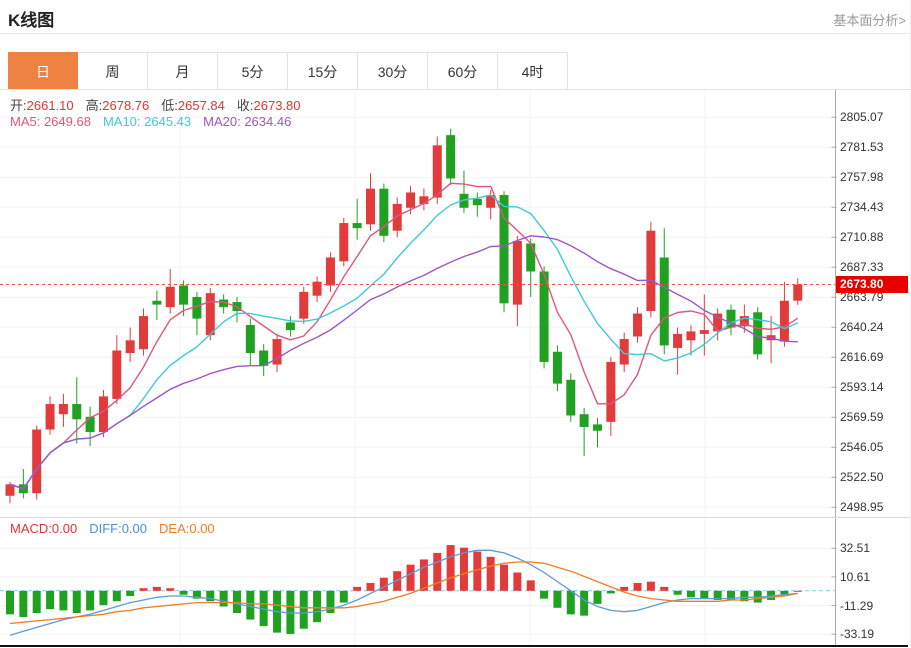  Describe the element at coordinates (187, 528) in the screenshot. I see `macd-readout-item: DEA:0.00` at that location.